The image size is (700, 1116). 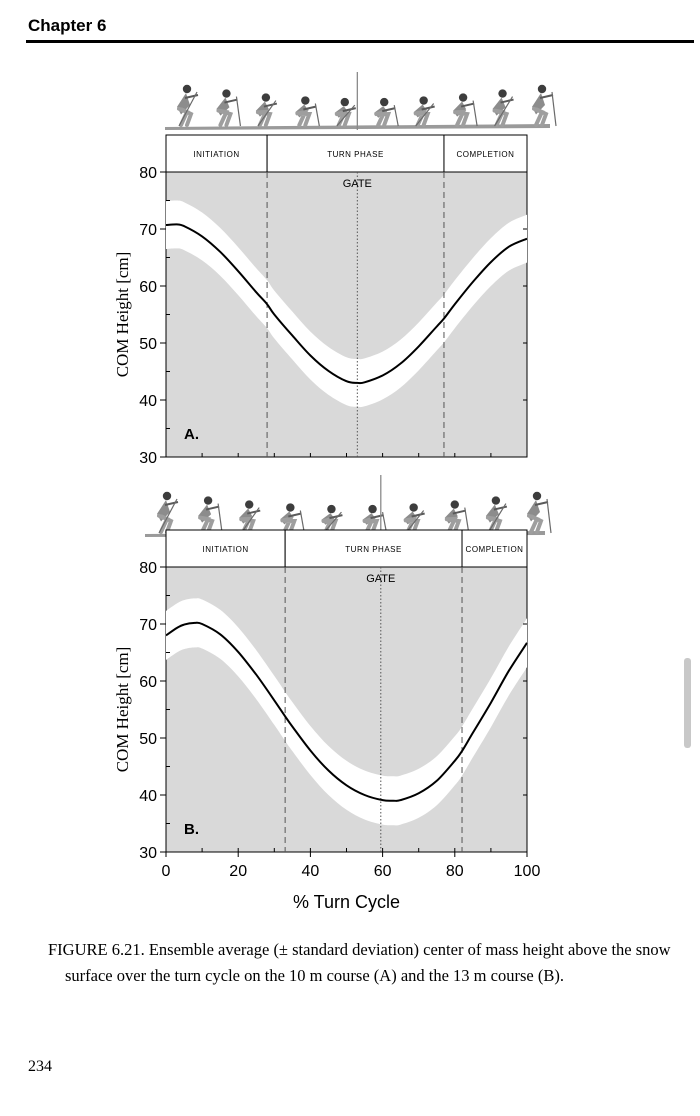 I want to click on chapter-header: Chapter 6, so click(x=67, y=25).